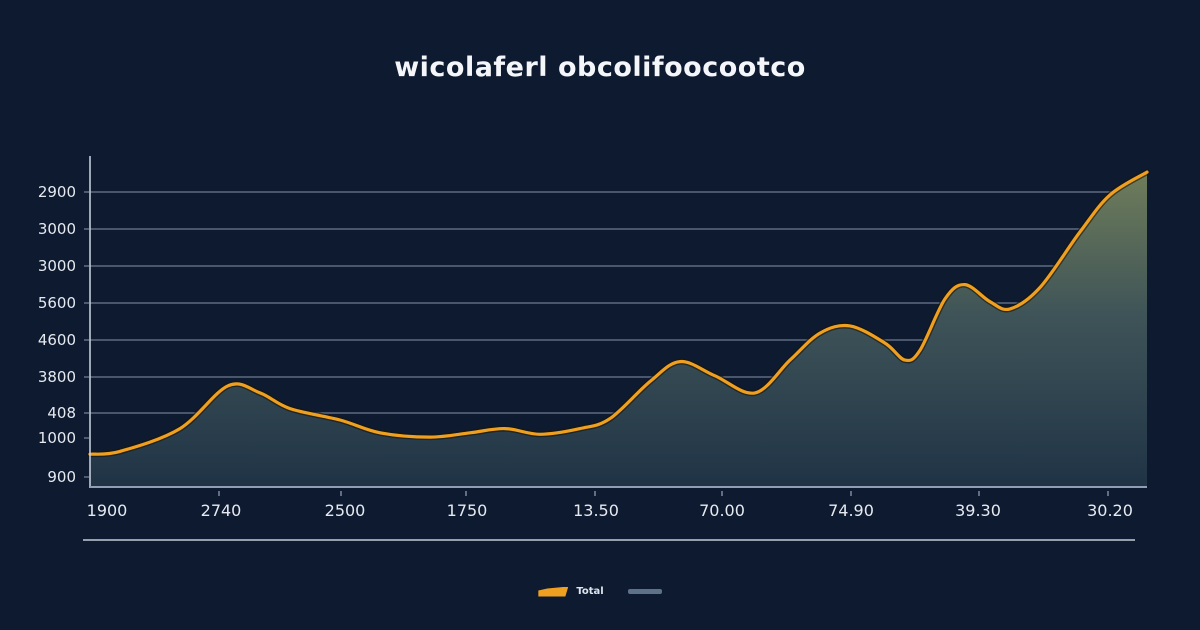  I want to click on y-tick-label: 1000, so click(57, 438).